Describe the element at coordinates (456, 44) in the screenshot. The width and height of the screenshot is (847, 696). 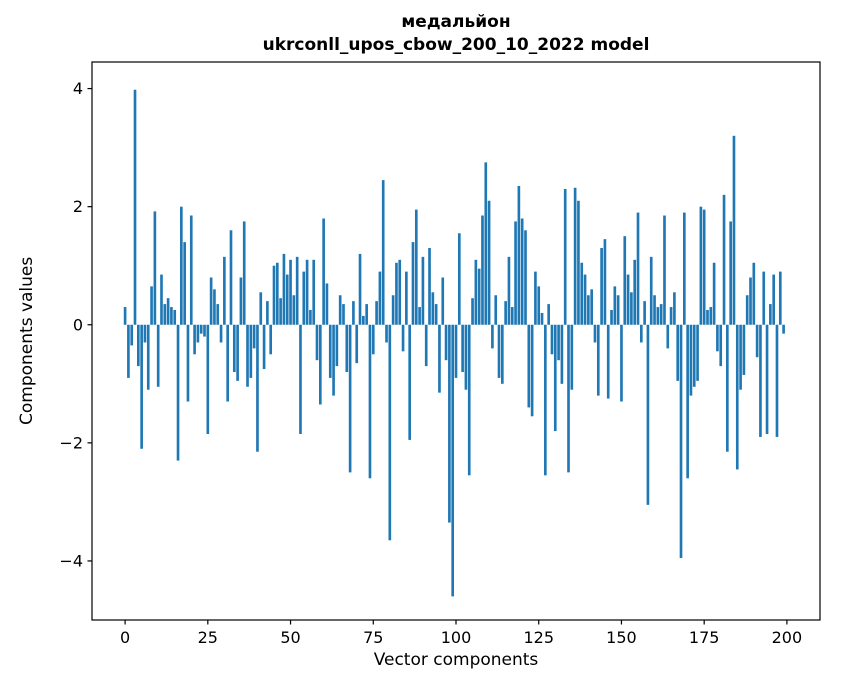
I see `chart-title-line2: ukrconll_upos_cbow_200_10_2022 model` at that location.